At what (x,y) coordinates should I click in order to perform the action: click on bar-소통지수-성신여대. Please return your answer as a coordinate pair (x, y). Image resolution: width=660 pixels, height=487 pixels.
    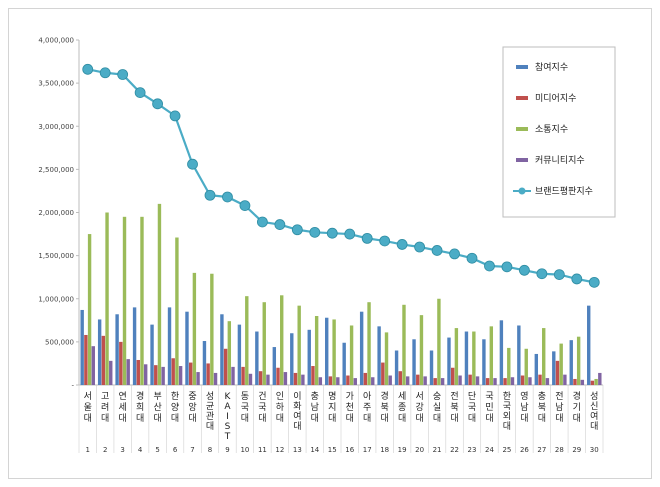
    Looking at the image, I should click on (596, 381).